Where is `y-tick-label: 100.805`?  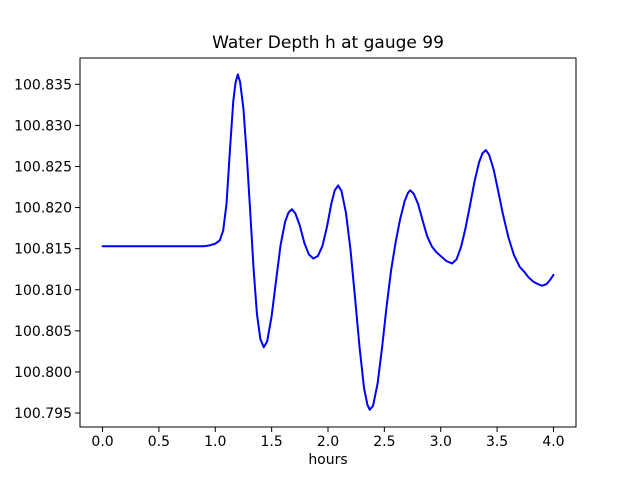
y-tick-label: 100.805 is located at coordinates (43, 332).